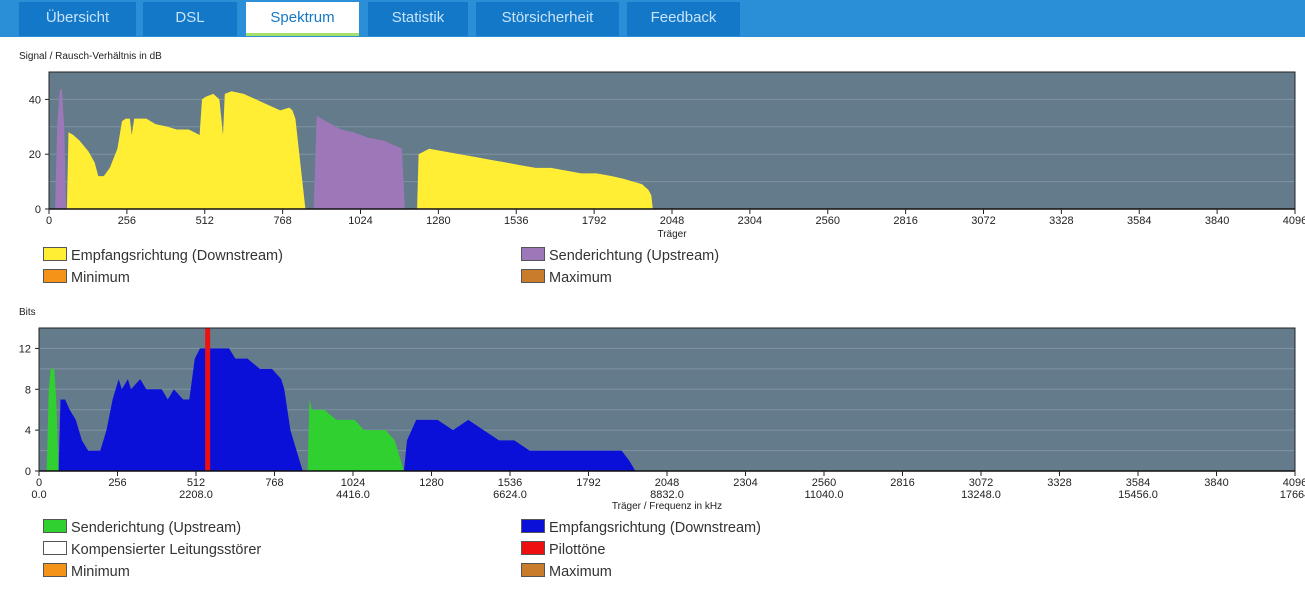 The width and height of the screenshot is (1305, 590). What do you see at coordinates (655, 528) in the screenshot?
I see `bits-legend-downstream-label: Empfangsrichtung (Downstream)` at bounding box center [655, 528].